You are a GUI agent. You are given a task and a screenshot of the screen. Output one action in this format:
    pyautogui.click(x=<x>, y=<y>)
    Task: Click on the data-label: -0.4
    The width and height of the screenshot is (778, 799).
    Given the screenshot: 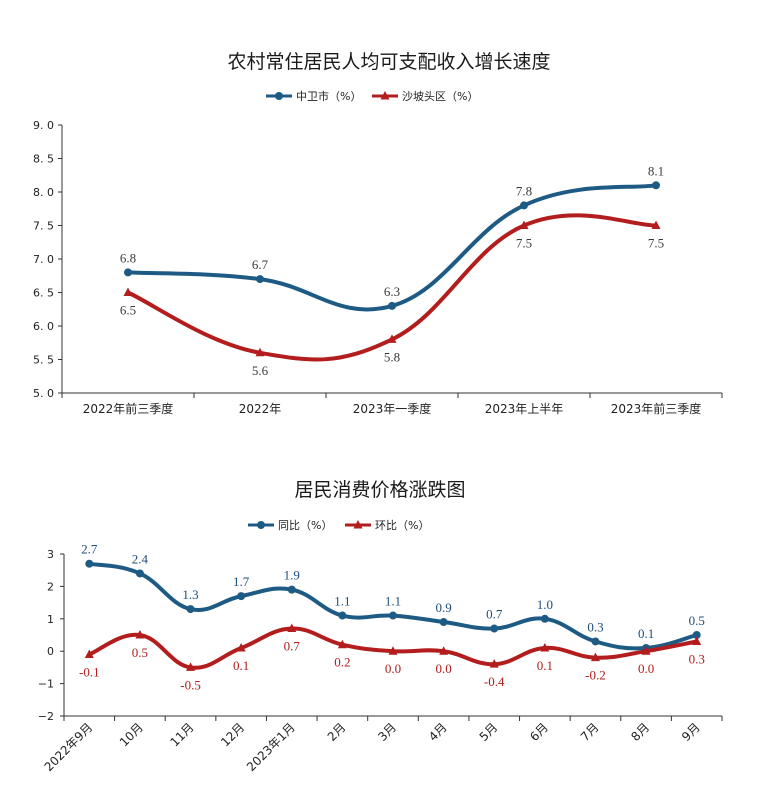 What is the action you would take?
    pyautogui.click(x=494, y=681)
    